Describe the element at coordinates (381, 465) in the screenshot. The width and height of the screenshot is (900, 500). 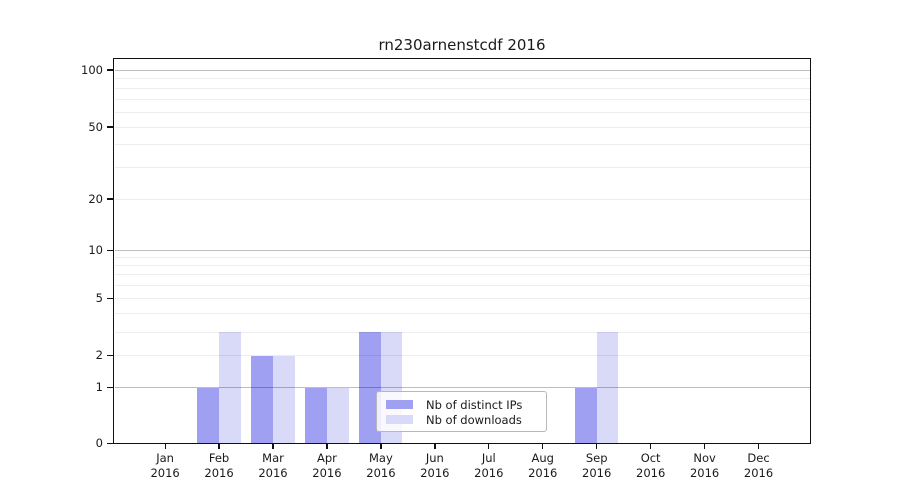
I see `x-axis-tick-label: May 2016` at that location.